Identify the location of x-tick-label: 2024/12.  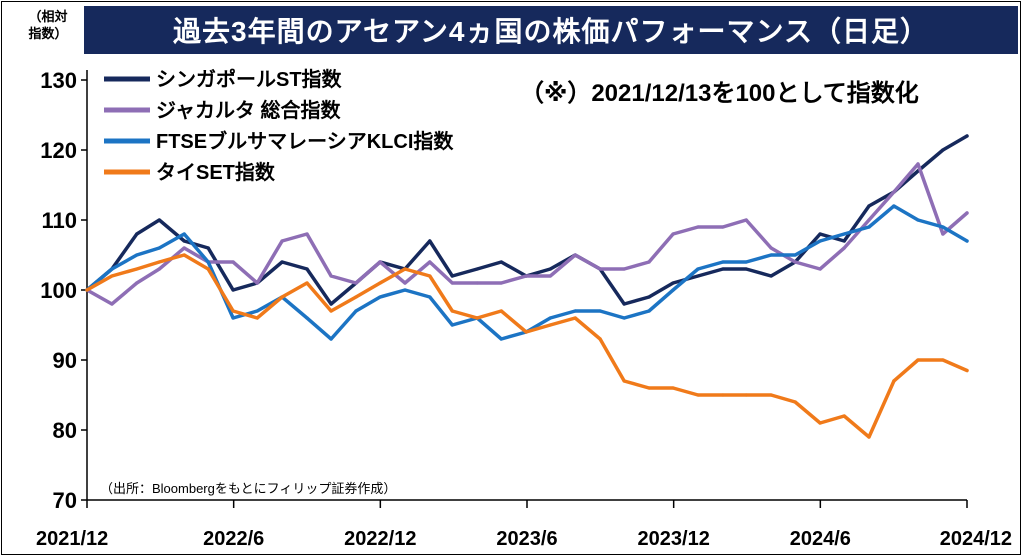
(976, 539).